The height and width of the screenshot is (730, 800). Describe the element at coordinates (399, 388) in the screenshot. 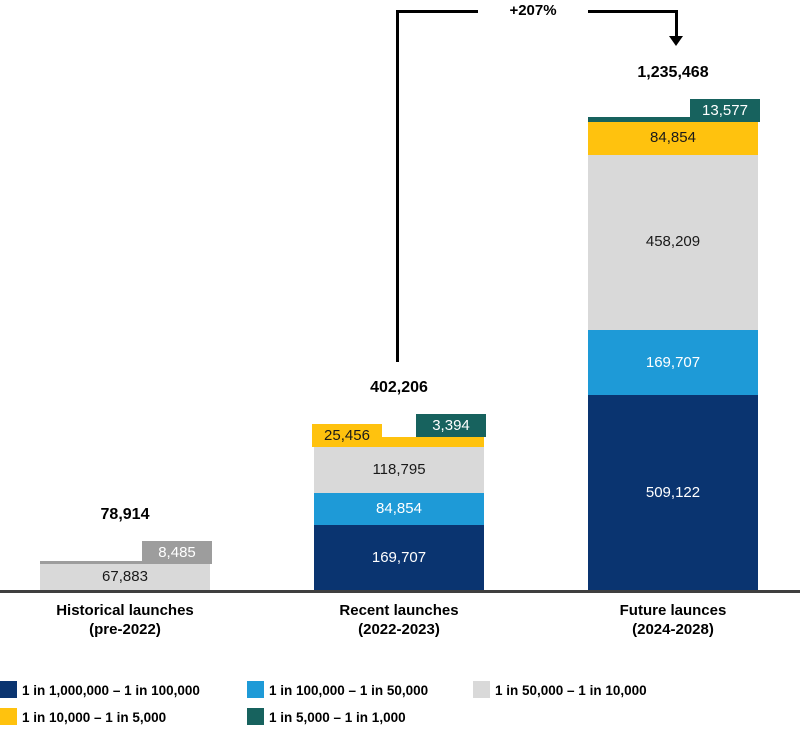

I see `total-label: 402,206` at that location.